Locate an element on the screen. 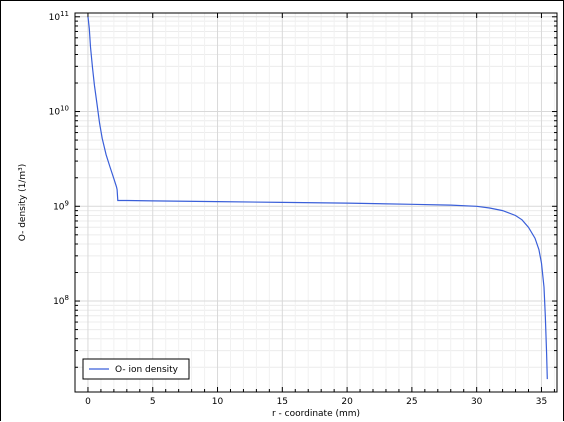  y-tick-label: 10⁹ is located at coordinates (61, 205).